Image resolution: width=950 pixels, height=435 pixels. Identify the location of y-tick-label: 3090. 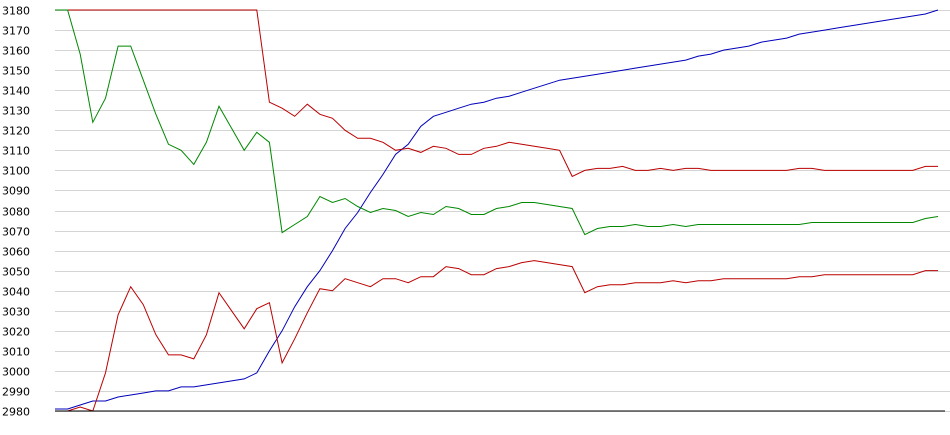
(16, 191).